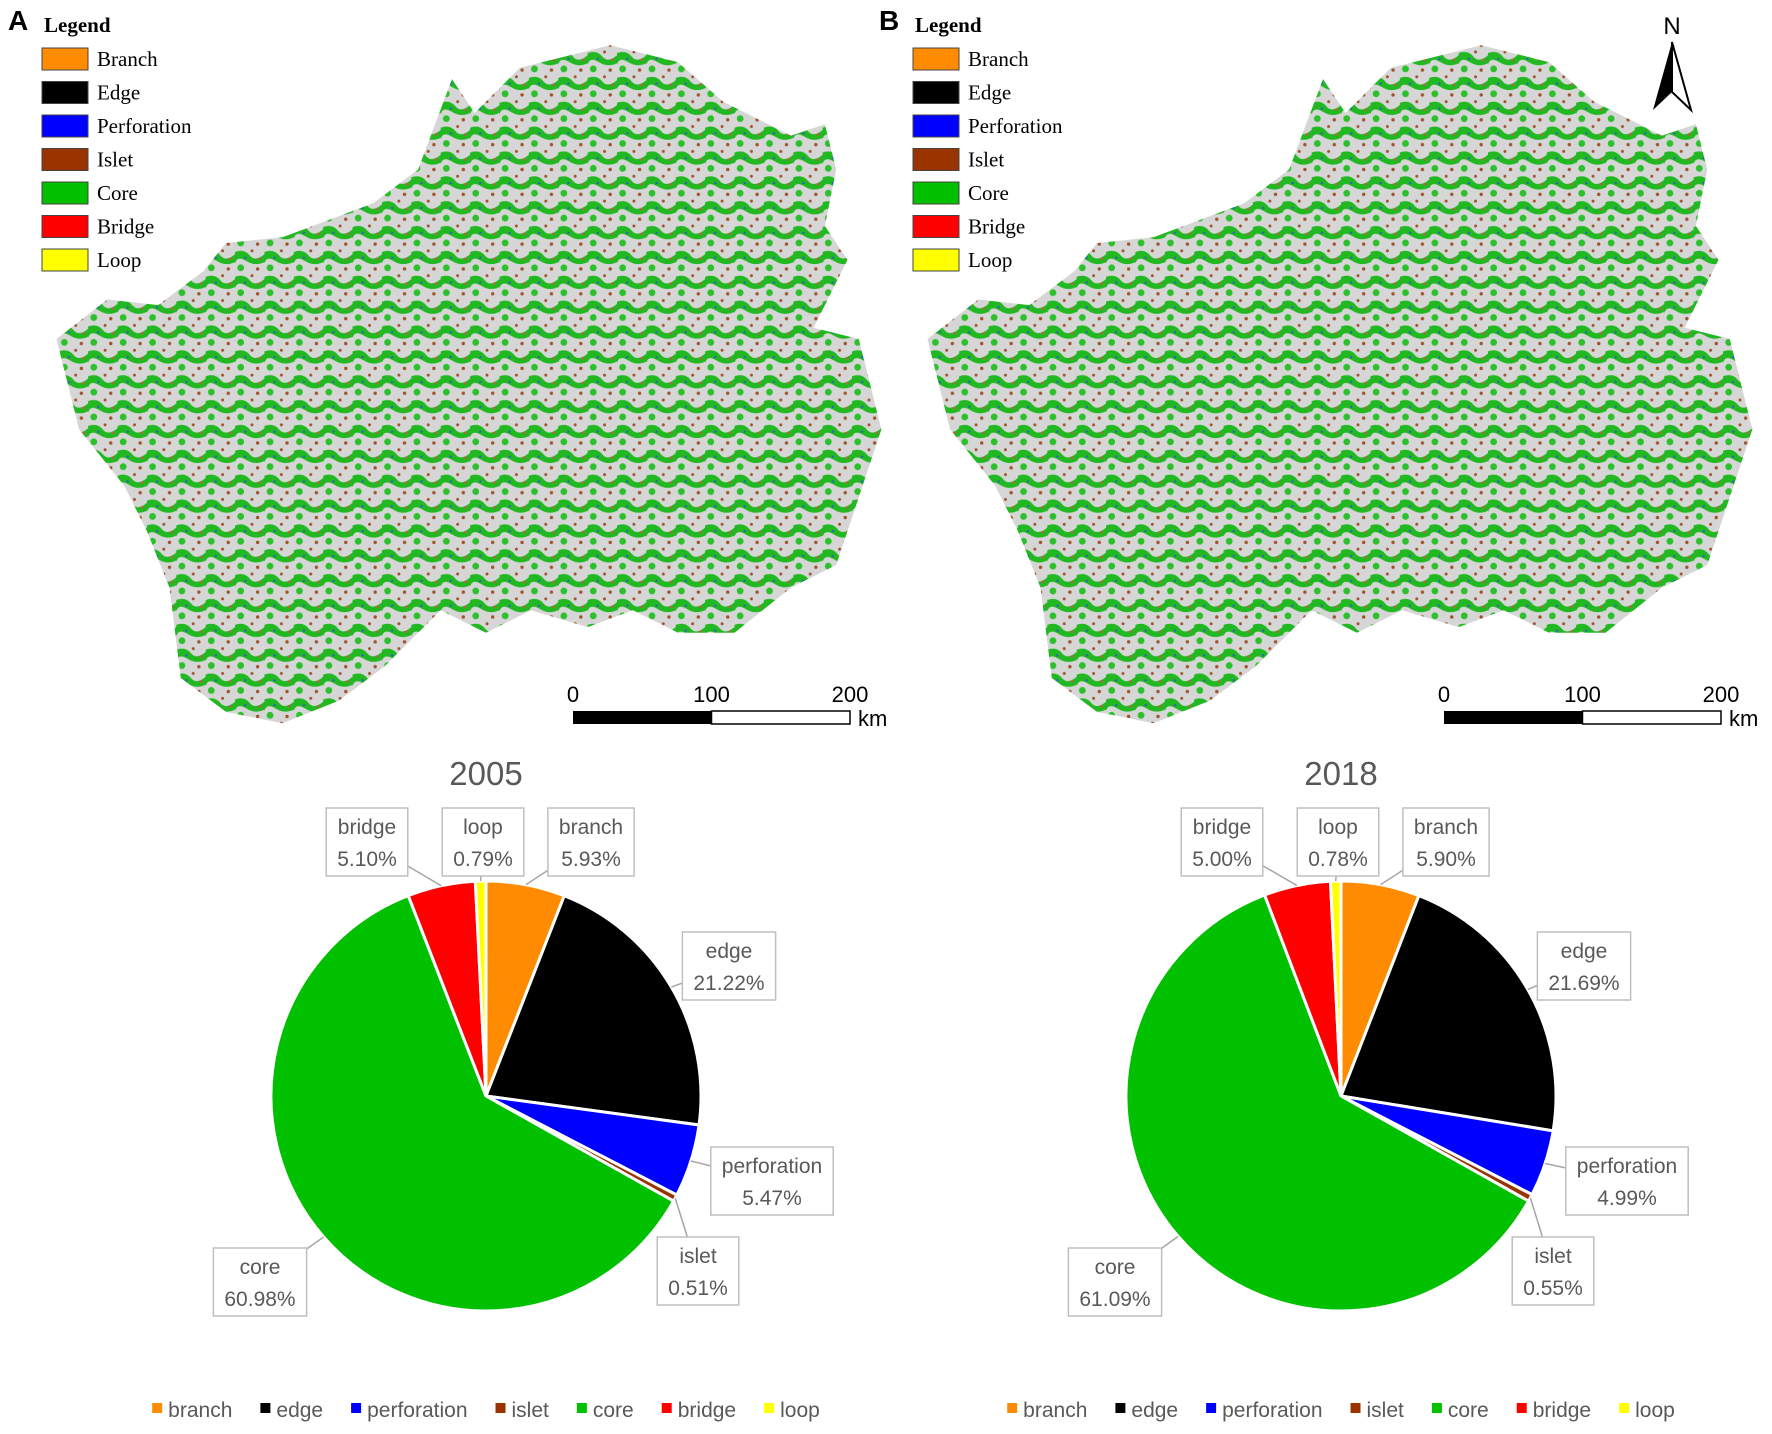 Image resolution: width=1772 pixels, height=1434 pixels. What do you see at coordinates (200, 1410) in the screenshot?
I see `legend-label: branch` at bounding box center [200, 1410].